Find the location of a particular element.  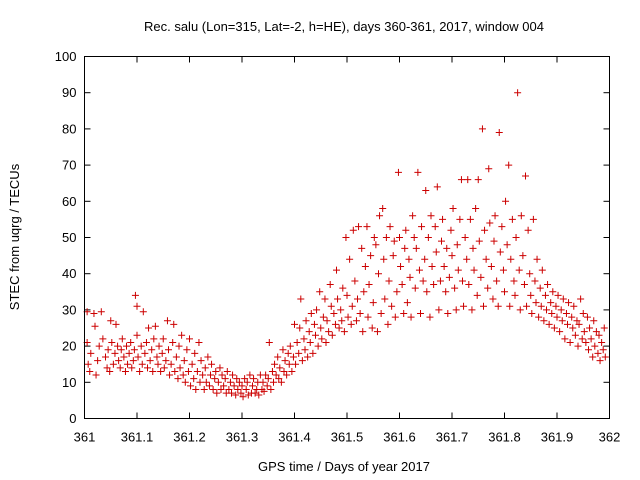

y-tick-label: 100 is located at coordinates (66, 56).